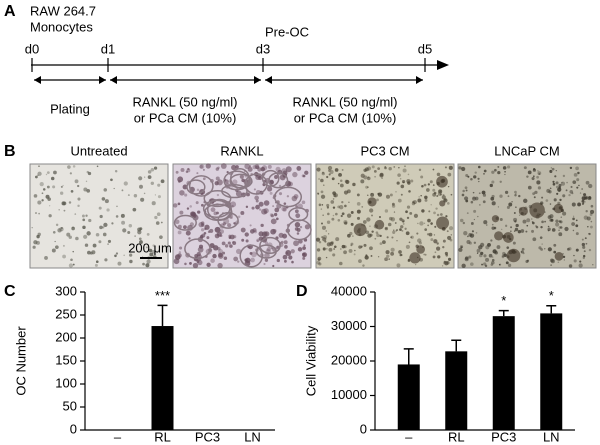  What do you see at coordinates (345, 117) in the screenshot?
I see `period-label: or PCa CM (10%)` at bounding box center [345, 117].